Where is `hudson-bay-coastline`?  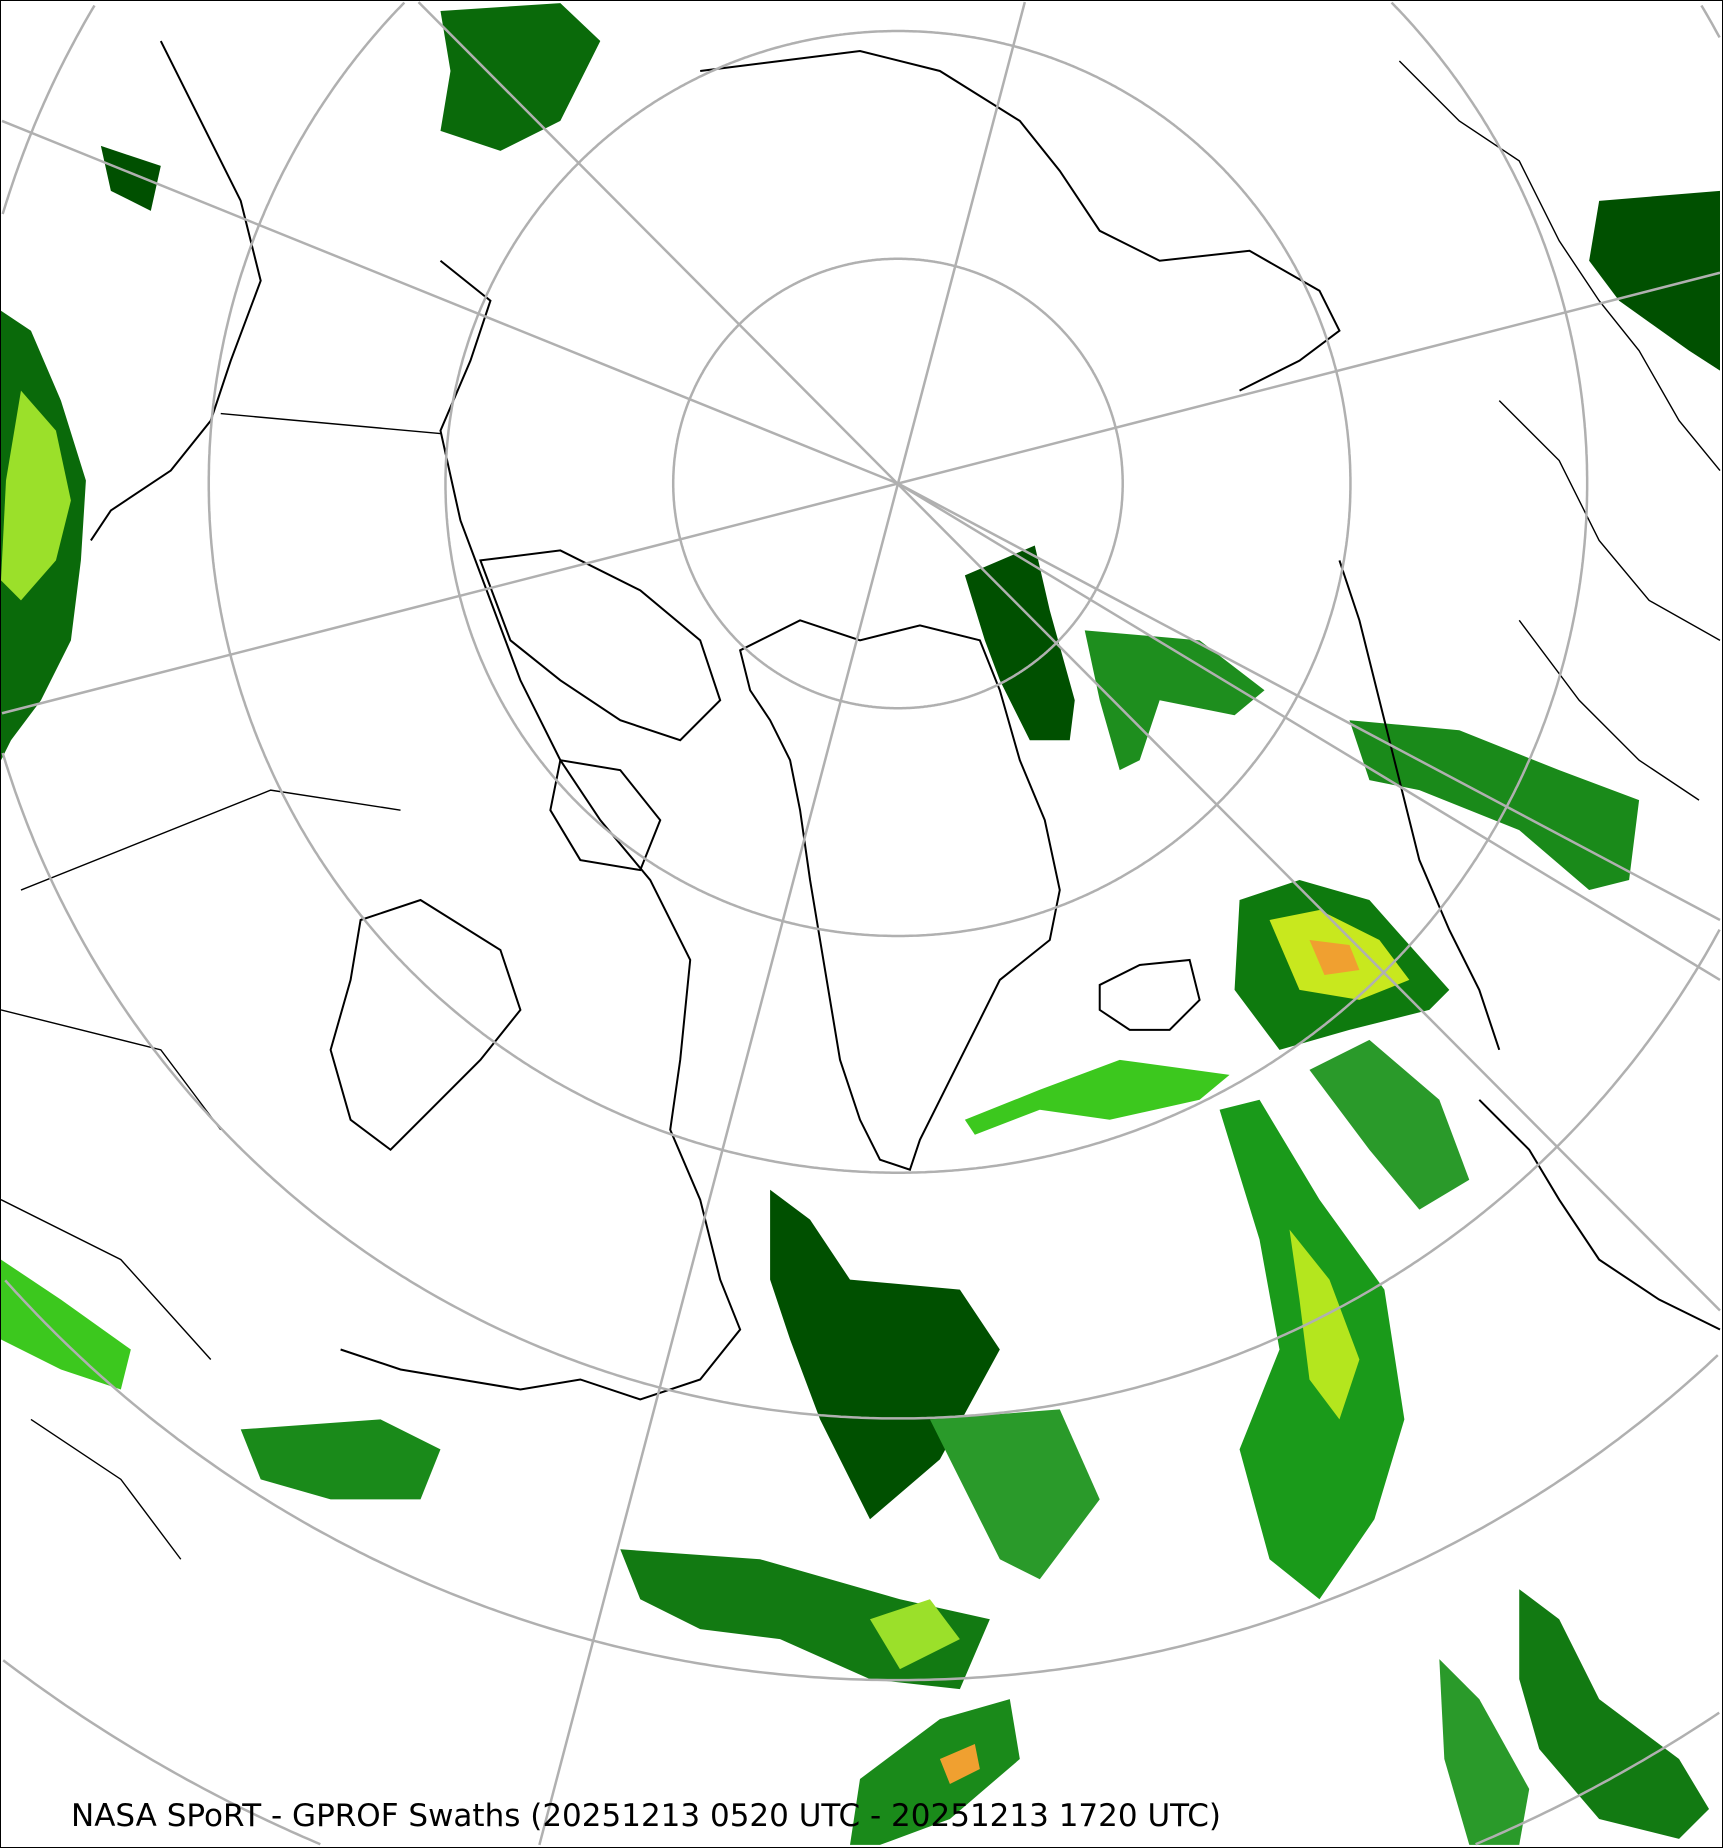 hudson-bay-coastline is located at coordinates (425, 1025).